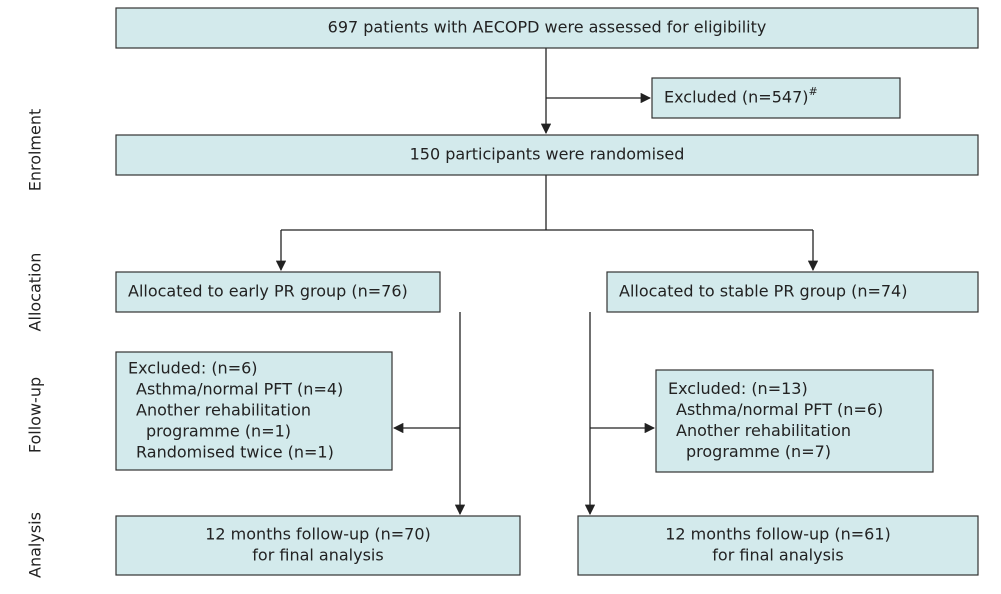  What do you see at coordinates (218, 431) in the screenshot?
I see `node-text: programme (n=1)` at bounding box center [218, 431].